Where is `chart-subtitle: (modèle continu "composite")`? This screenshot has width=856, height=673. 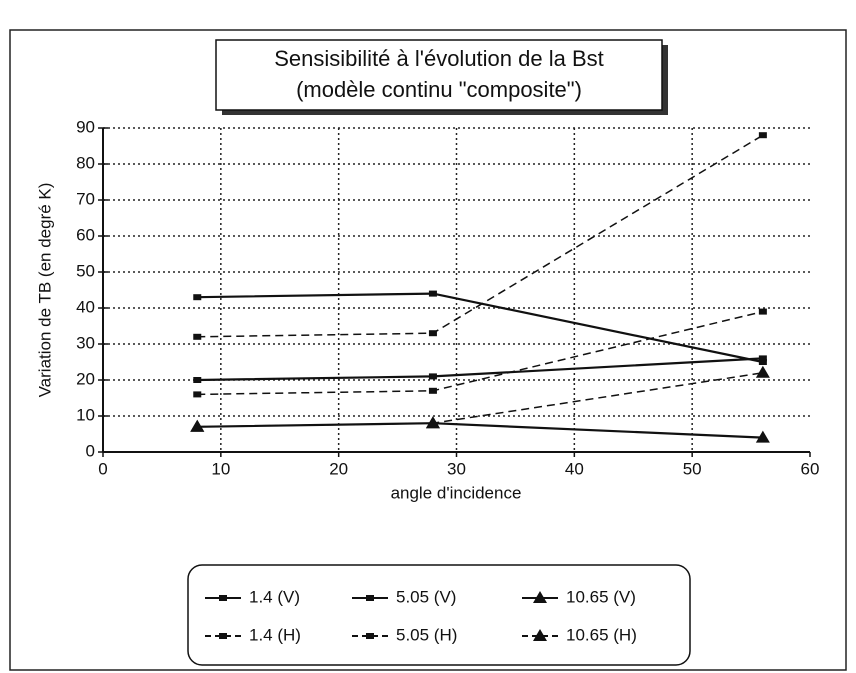
chart-subtitle: (modèle continu "composite") is located at coordinates (439, 89).